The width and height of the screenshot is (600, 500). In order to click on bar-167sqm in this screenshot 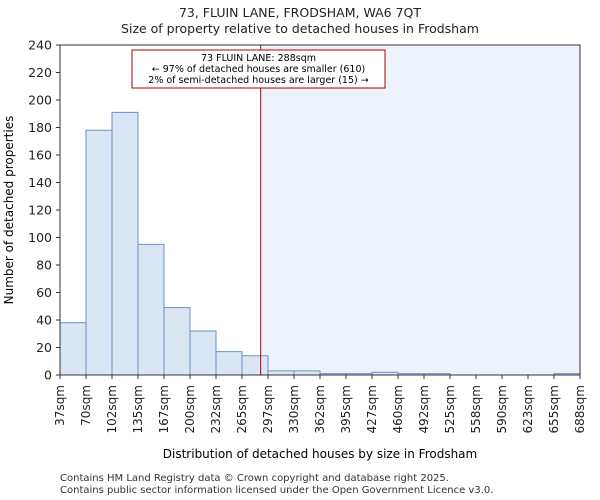, I will do `click(177, 341)`.